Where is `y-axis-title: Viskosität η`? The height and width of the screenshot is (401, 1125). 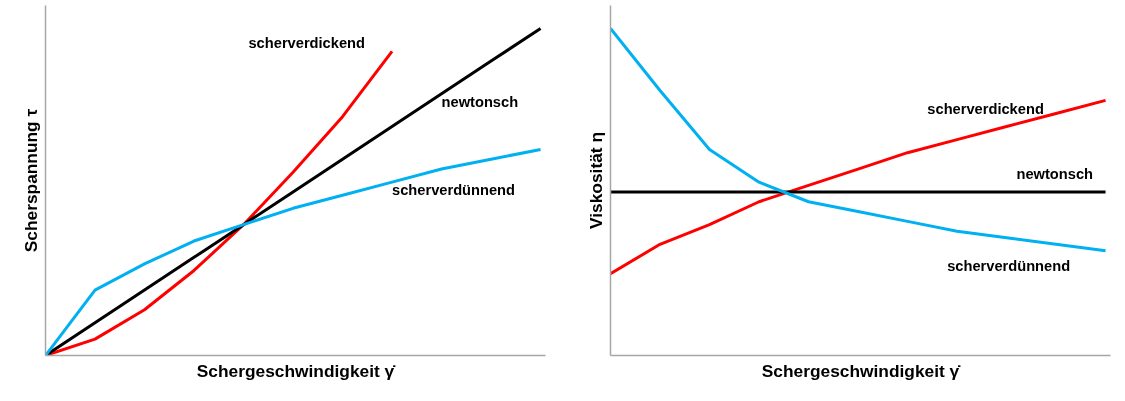 y-axis-title: Viskosität η is located at coordinates (595, 180).